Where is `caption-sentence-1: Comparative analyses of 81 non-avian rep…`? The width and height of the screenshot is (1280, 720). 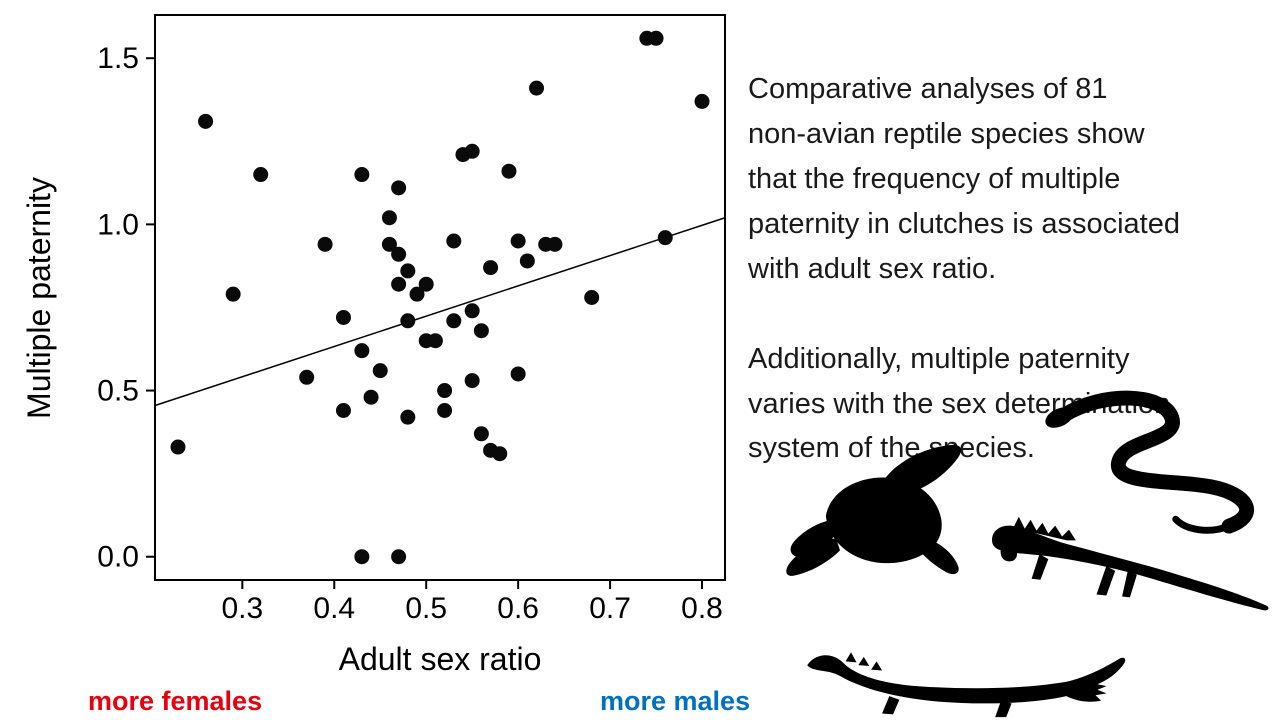 caption-sentence-1: Comparative analyses of 81 non-avian rep… is located at coordinates (964, 178).